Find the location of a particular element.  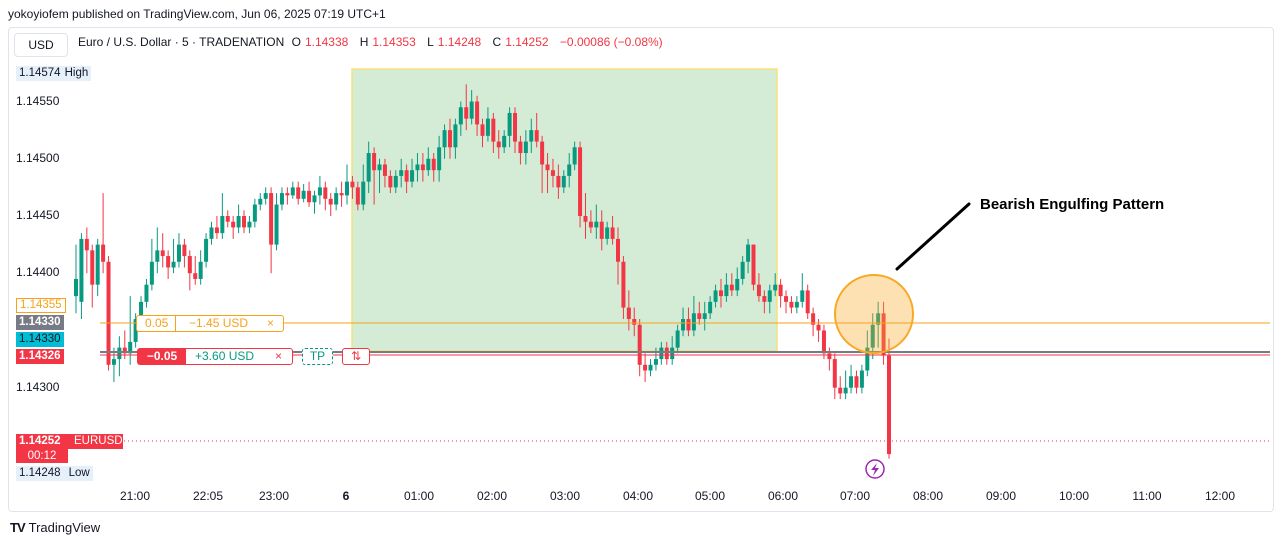

reverse-position-icon: ⇅ is located at coordinates (356, 356).